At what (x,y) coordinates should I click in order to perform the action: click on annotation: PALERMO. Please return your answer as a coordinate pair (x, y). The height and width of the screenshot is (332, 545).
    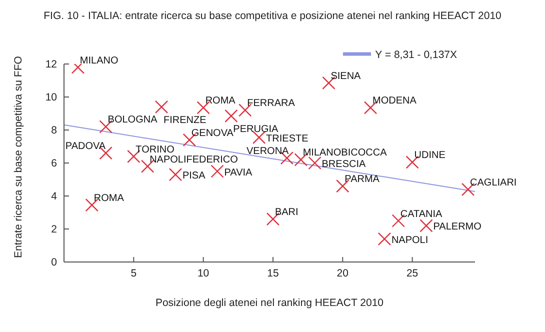
    Looking at the image, I should click on (457, 227).